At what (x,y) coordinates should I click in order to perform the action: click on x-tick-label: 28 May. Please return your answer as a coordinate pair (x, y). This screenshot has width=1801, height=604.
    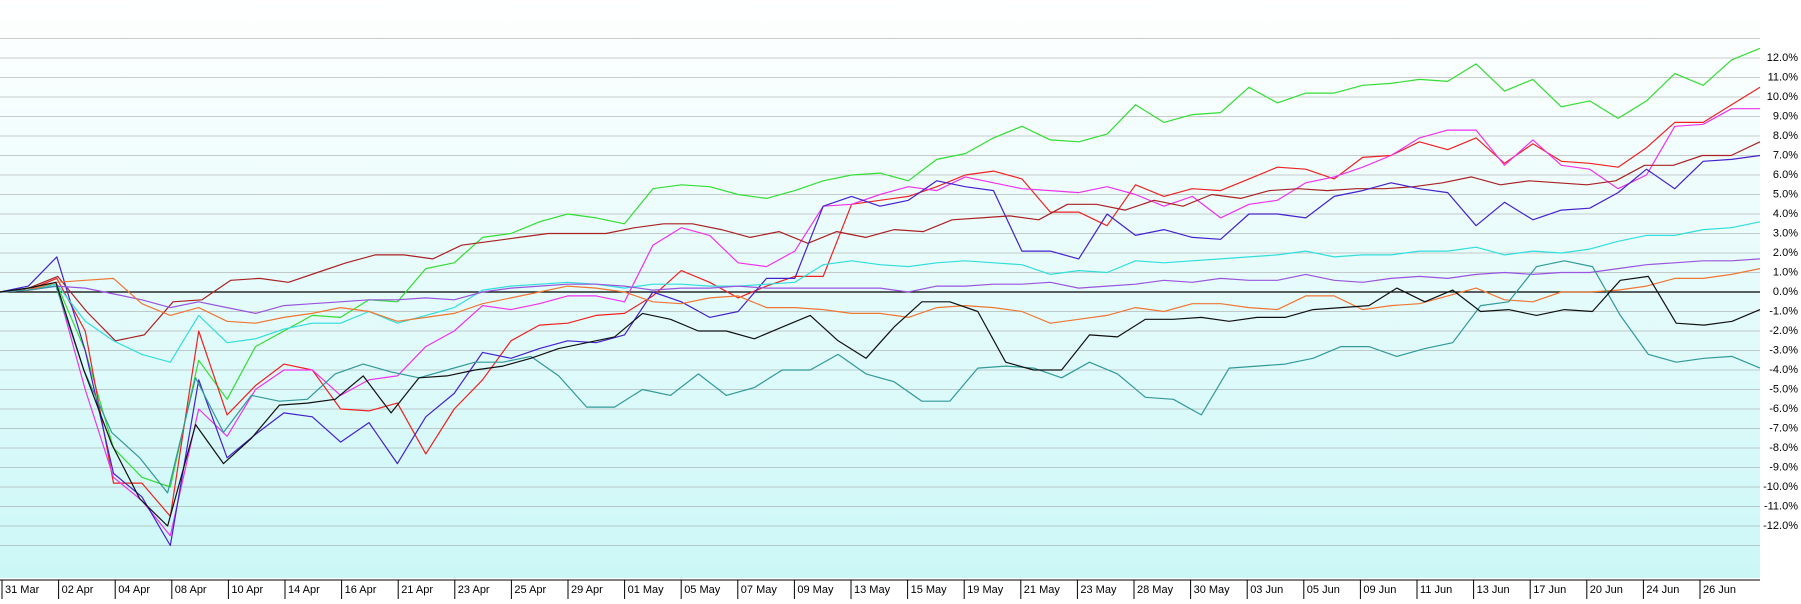
    Looking at the image, I should click on (1155, 590).